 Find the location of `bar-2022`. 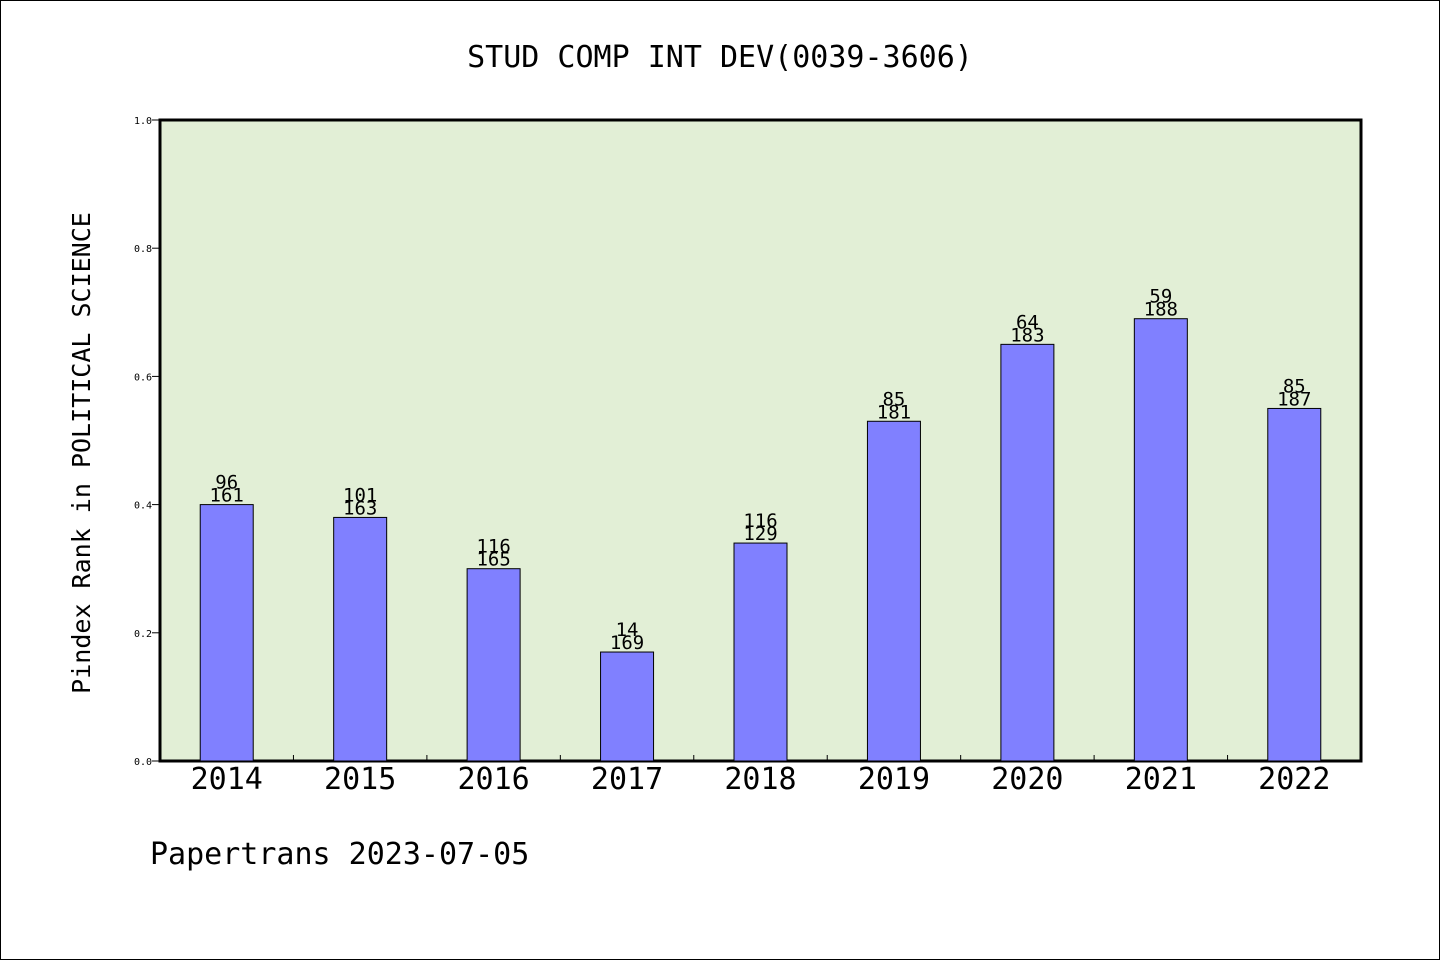

bar-2022 is located at coordinates (1294, 584).